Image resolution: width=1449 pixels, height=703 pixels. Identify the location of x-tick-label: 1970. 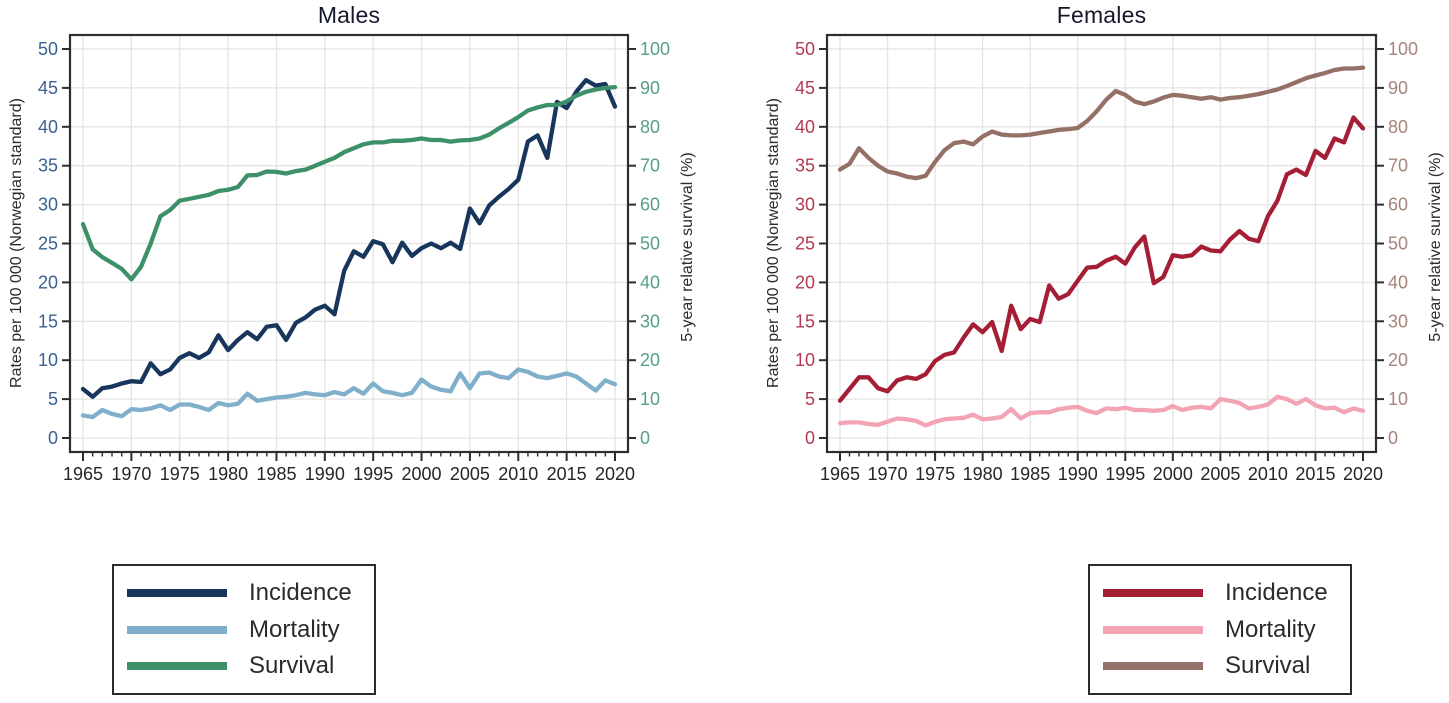
(888, 474).